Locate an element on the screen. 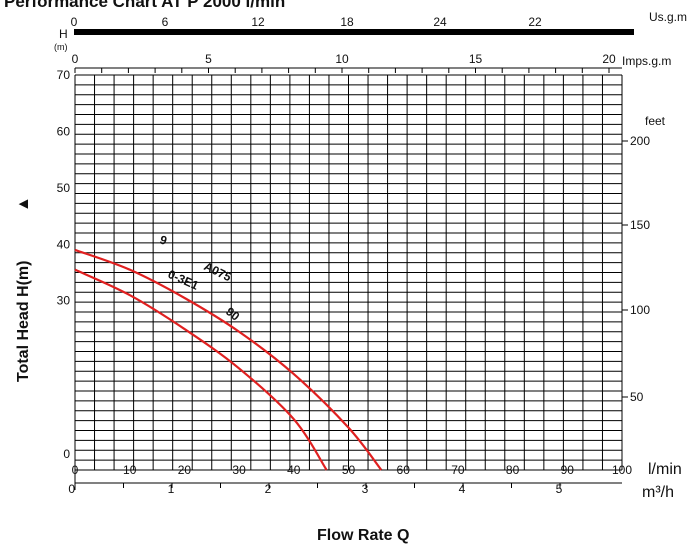 This screenshot has height=545, width=699. m3h-unit-label: m³/h is located at coordinates (658, 492).